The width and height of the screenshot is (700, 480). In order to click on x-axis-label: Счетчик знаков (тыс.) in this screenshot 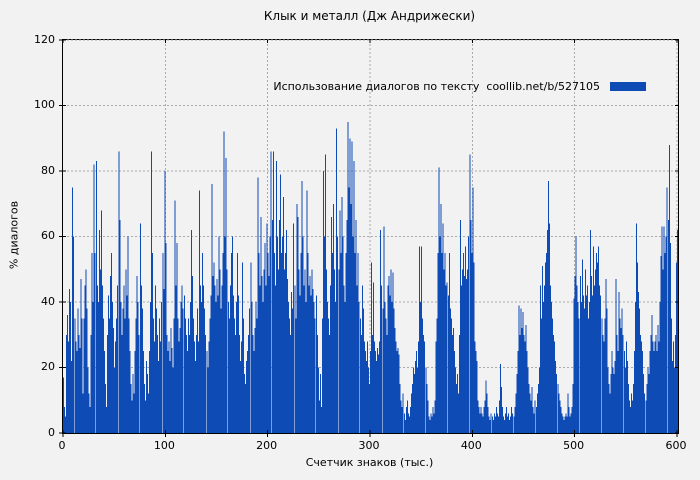, I will do `click(369, 462)`.